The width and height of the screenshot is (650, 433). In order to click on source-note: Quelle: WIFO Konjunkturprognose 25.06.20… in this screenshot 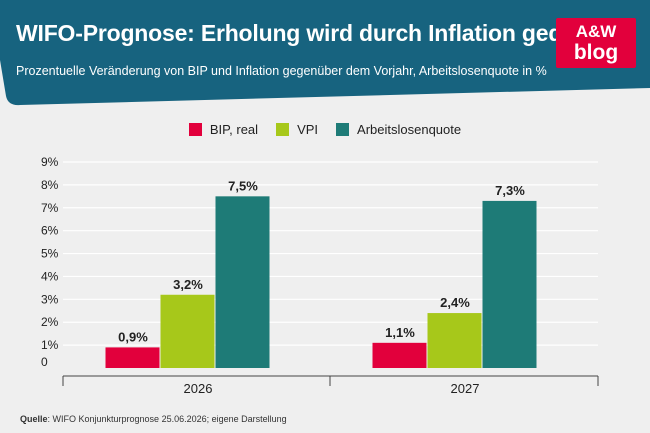, I will do `click(153, 419)`.